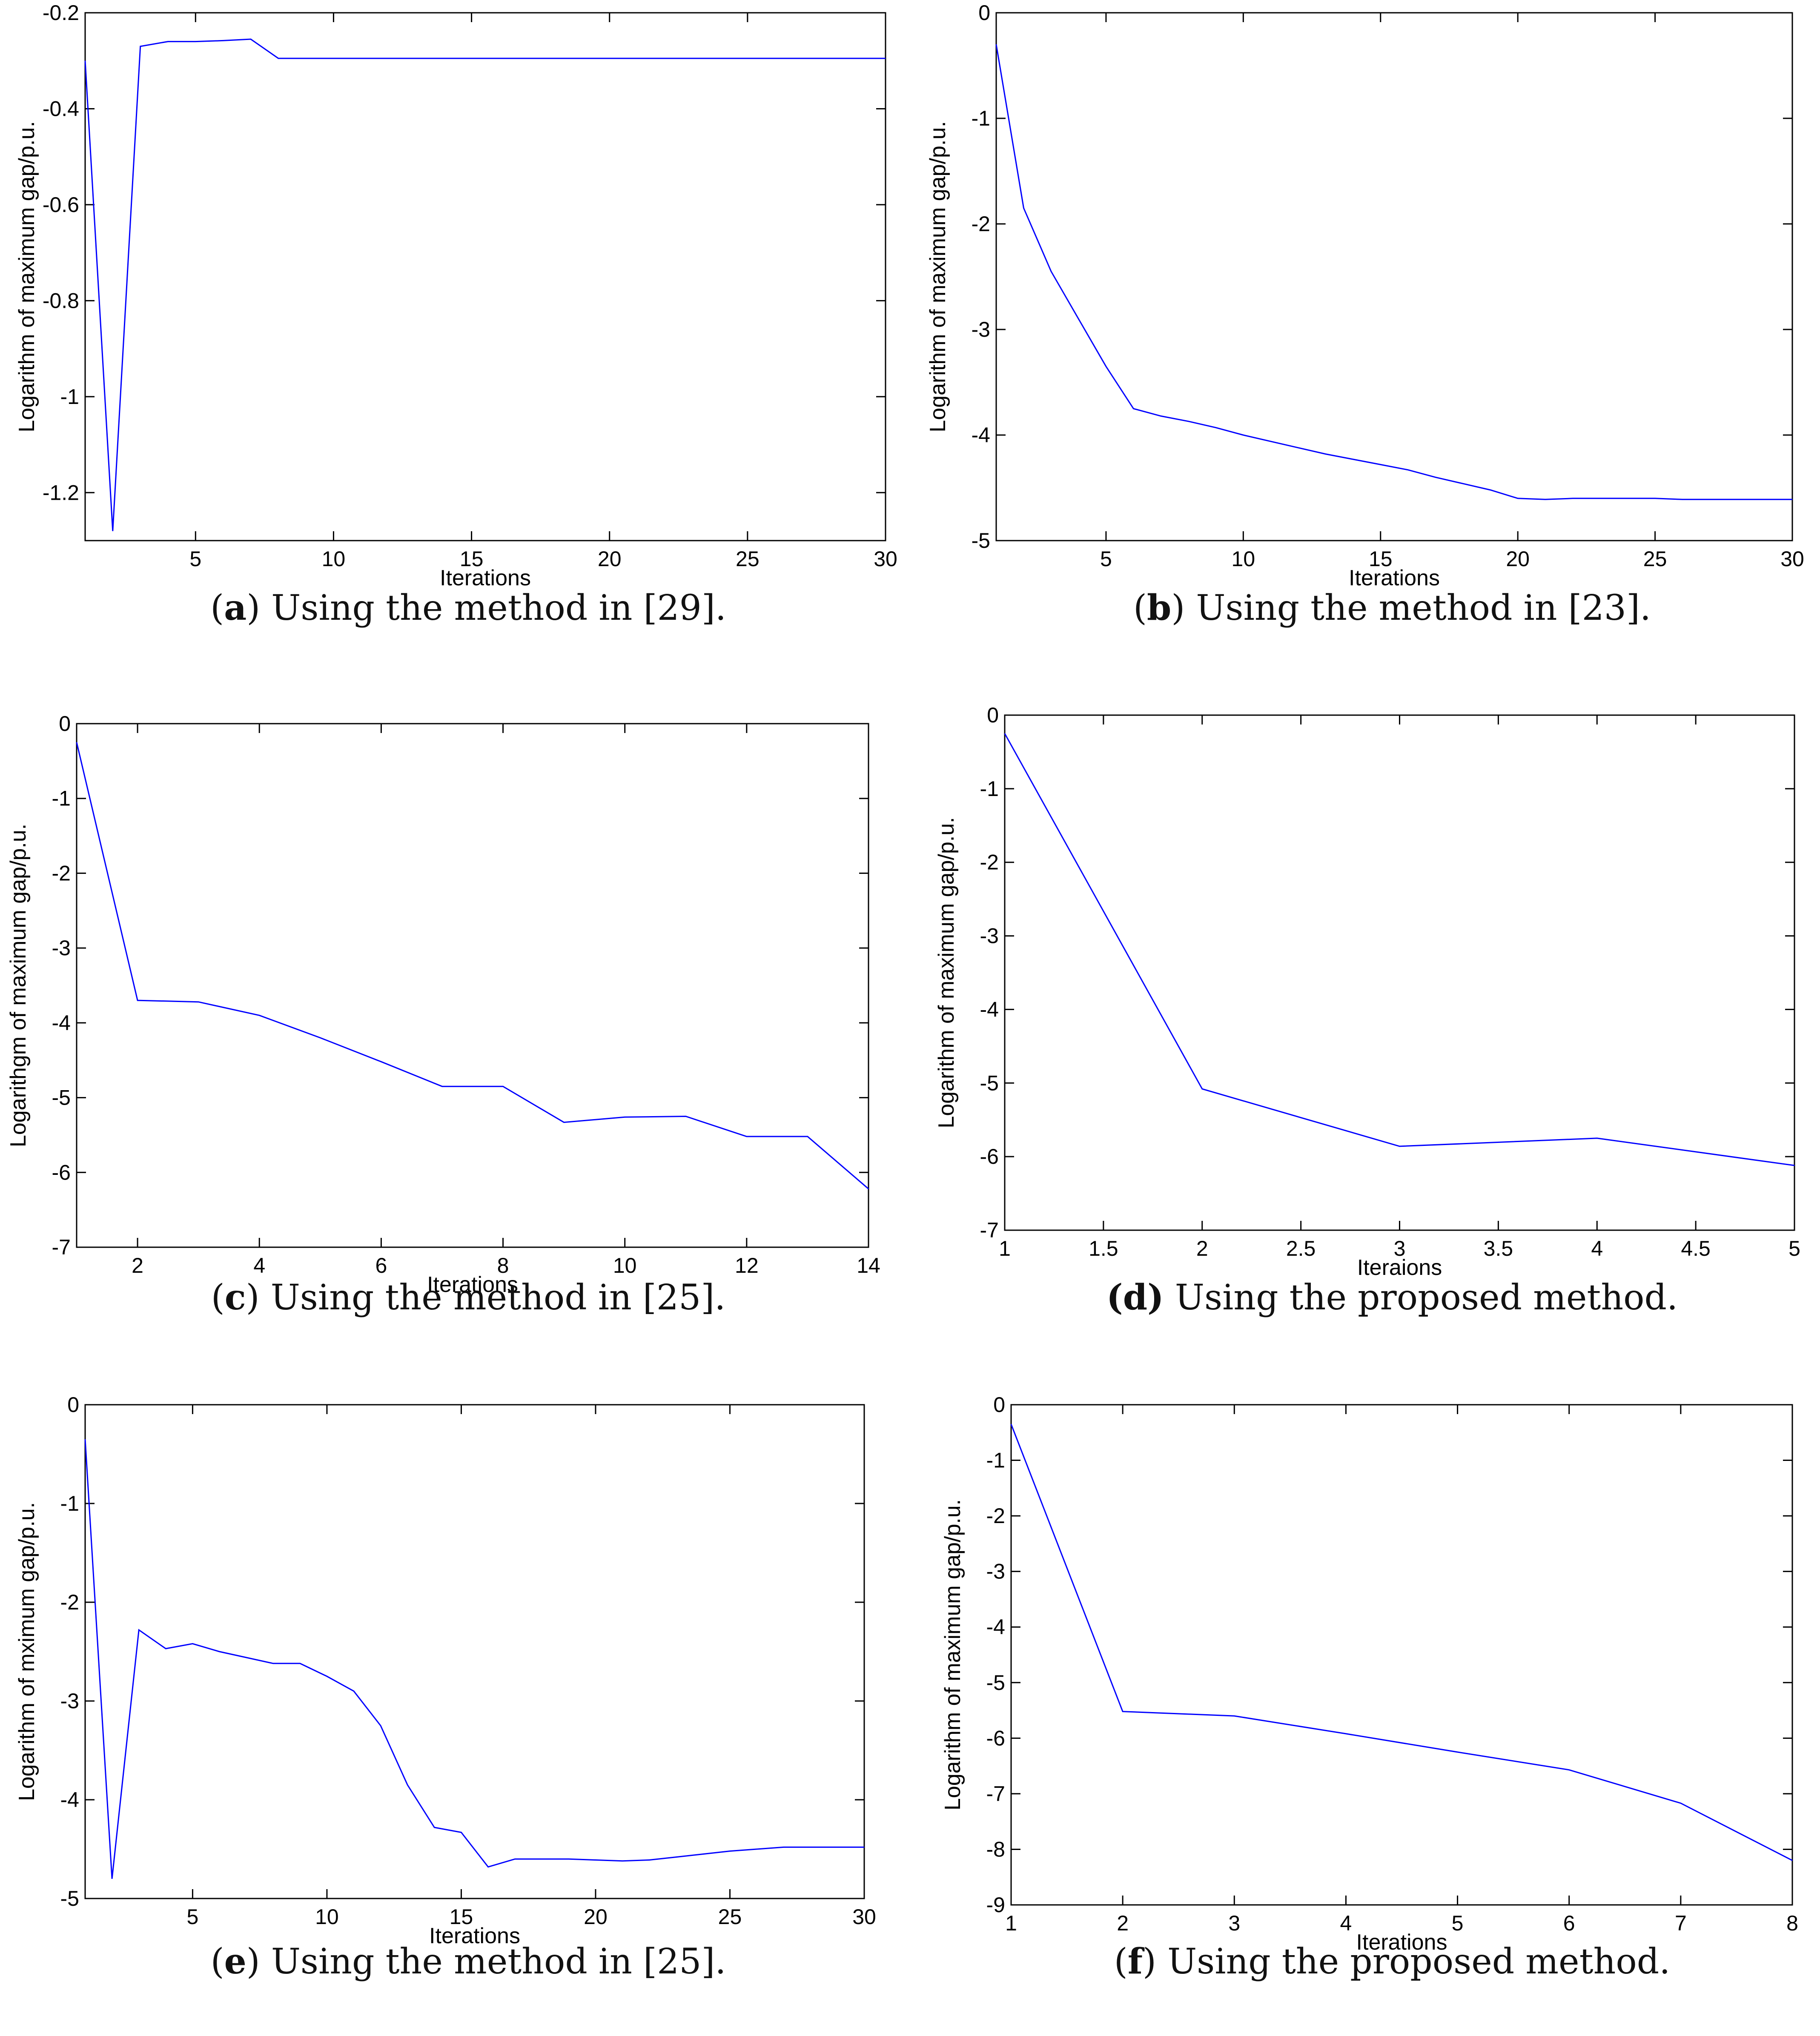 This screenshot has height=2036, width=1820. Describe the element at coordinates (748, 559) in the screenshot. I see `x-tick-label: 25` at that location.